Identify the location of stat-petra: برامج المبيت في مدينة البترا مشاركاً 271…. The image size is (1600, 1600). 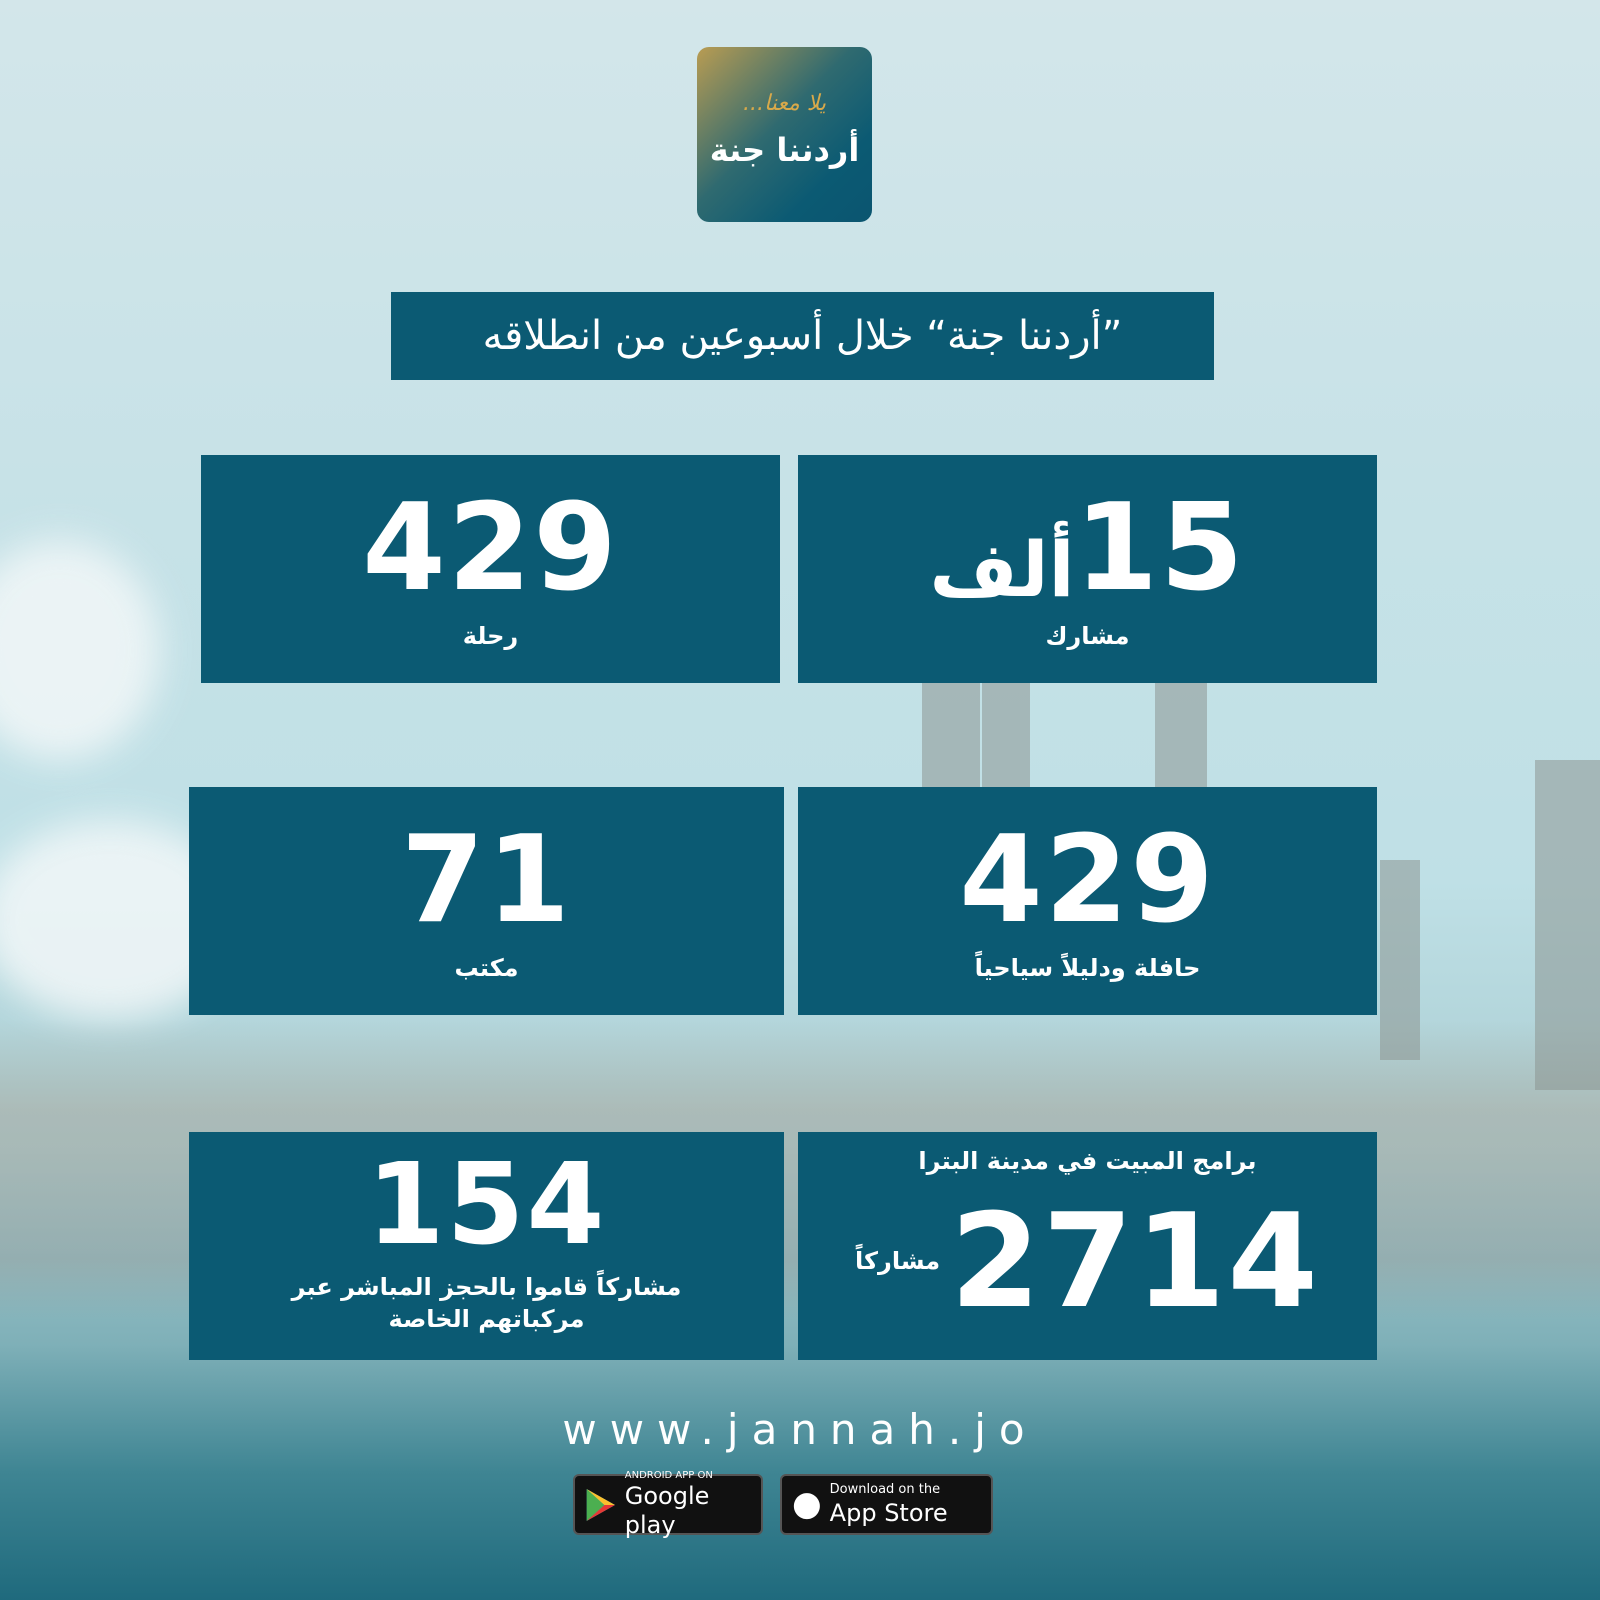
(1087, 1246).